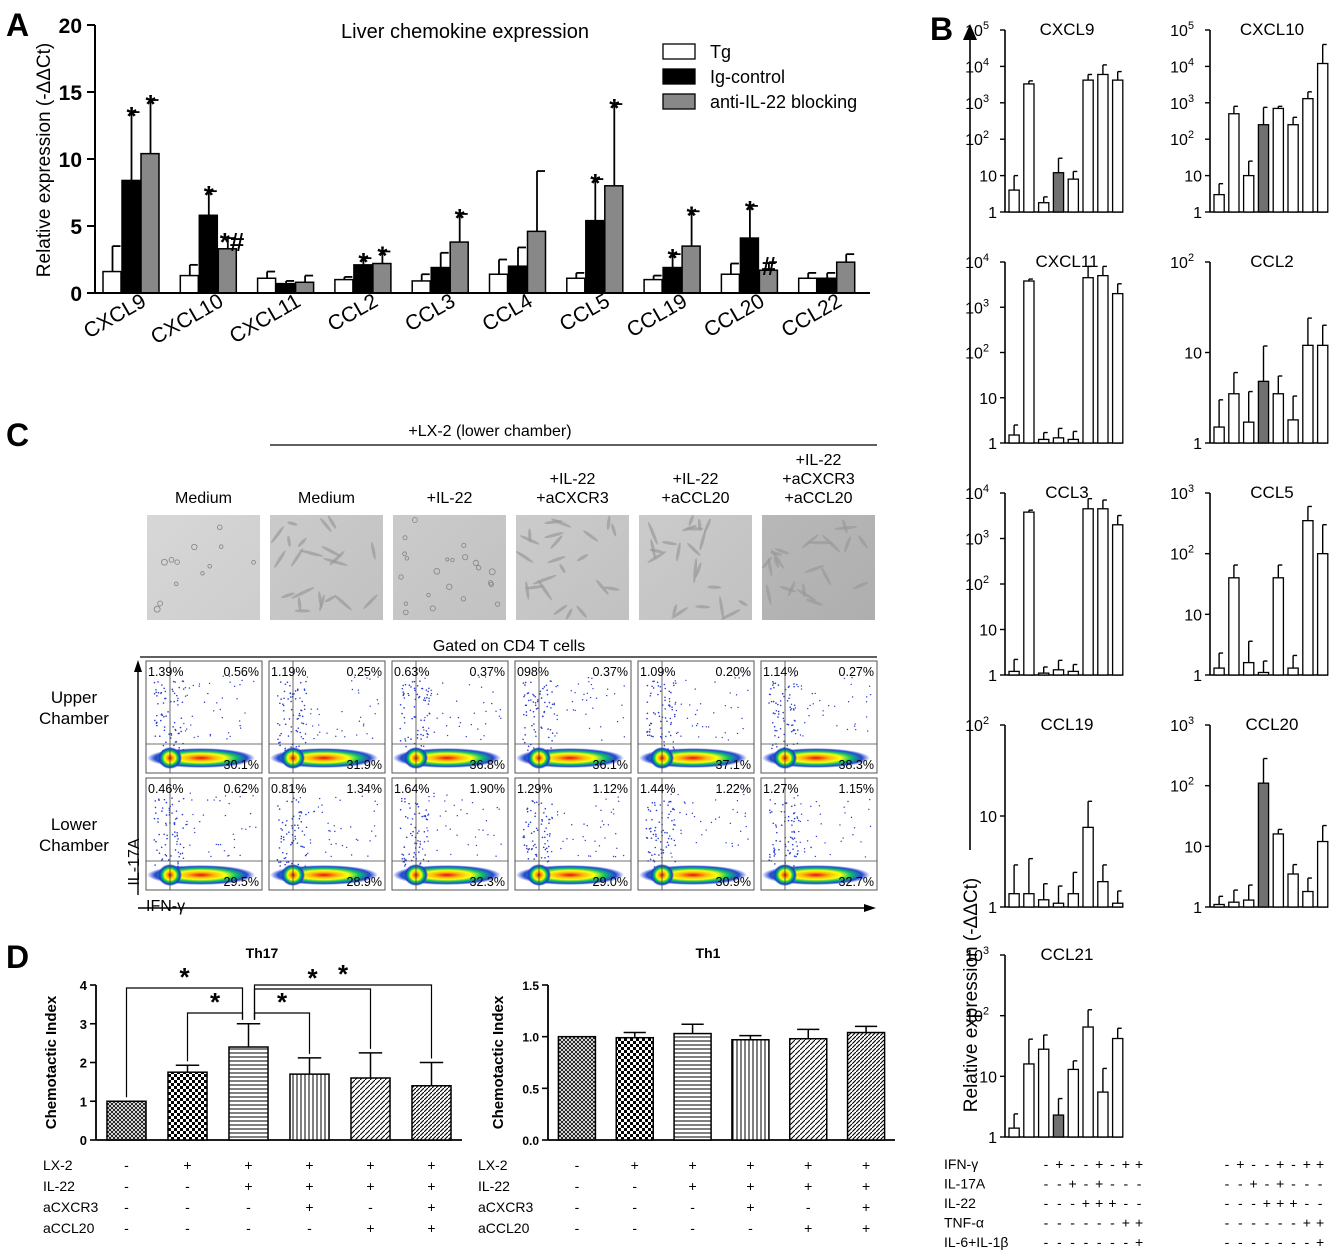 This screenshot has height=1258, width=1333. What do you see at coordinates (74, 718) in the screenshot?
I see `panel-c-row-label: Chamber` at bounding box center [74, 718].